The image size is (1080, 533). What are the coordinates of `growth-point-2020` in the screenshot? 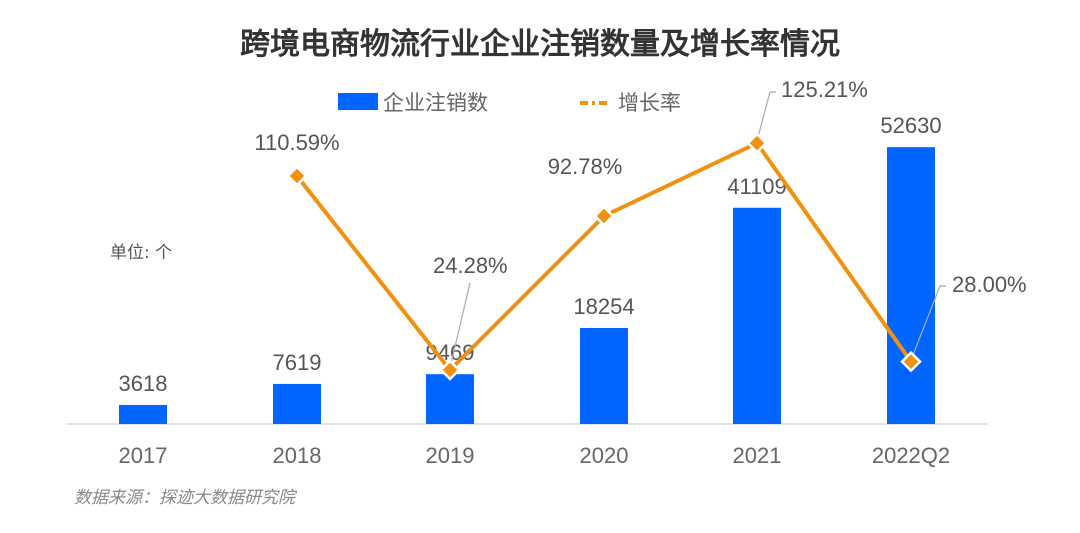 It's located at (604, 216).